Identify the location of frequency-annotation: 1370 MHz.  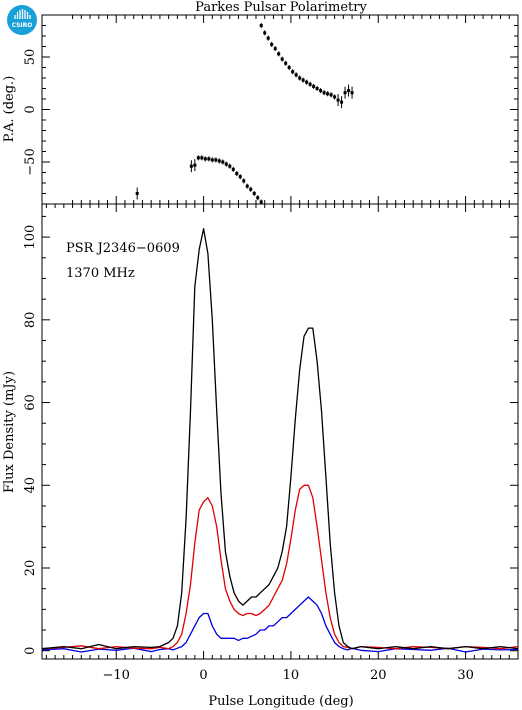
(100, 273).